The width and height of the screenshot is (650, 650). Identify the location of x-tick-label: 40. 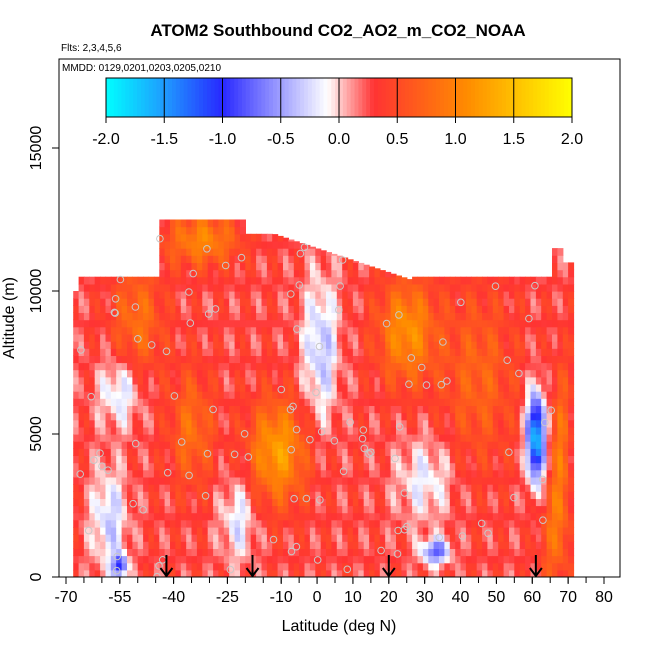
(461, 597).